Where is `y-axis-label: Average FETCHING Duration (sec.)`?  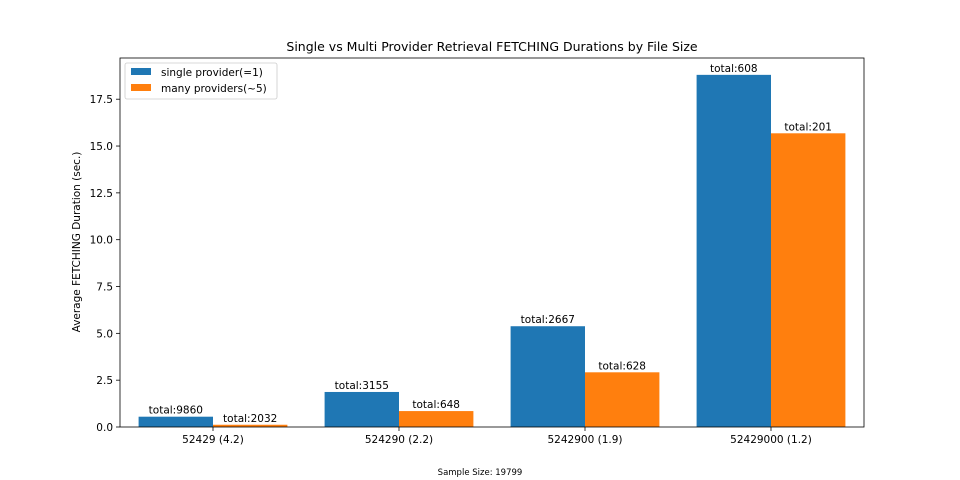 y-axis-label: Average FETCHING Duration (sec.) is located at coordinates (77, 242).